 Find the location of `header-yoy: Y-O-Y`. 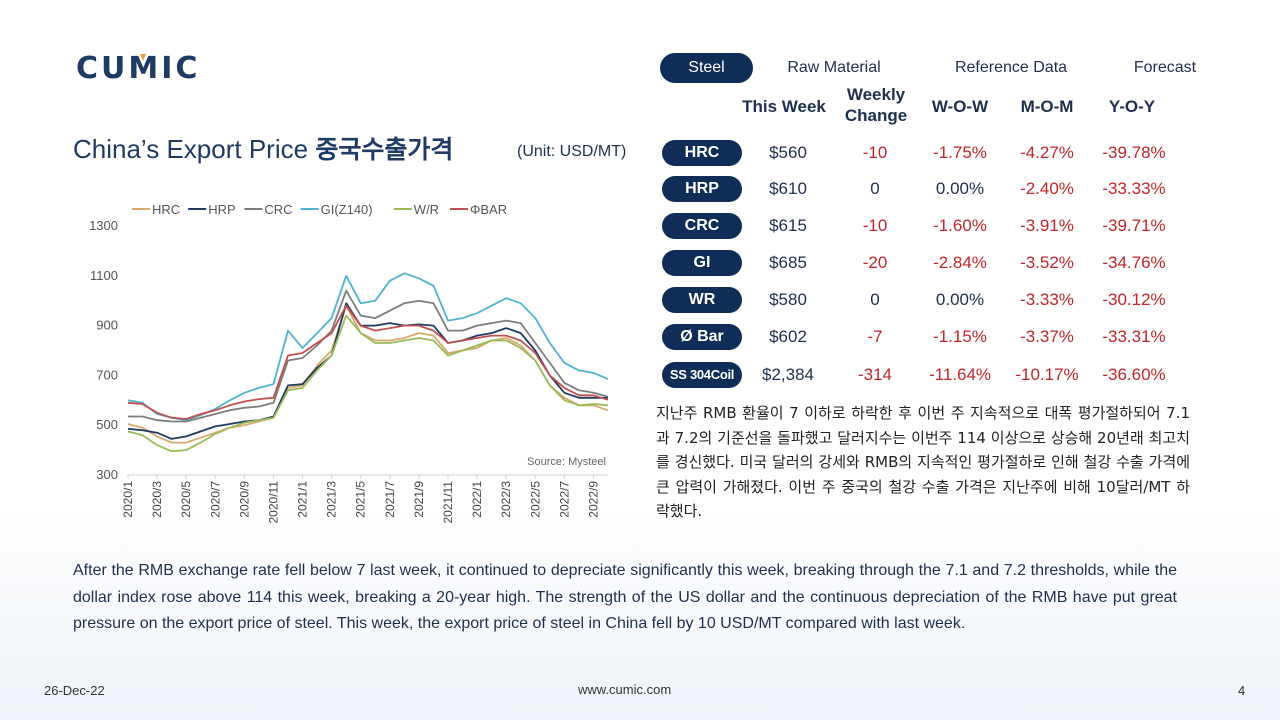

header-yoy: Y-O-Y is located at coordinates (1132, 106).